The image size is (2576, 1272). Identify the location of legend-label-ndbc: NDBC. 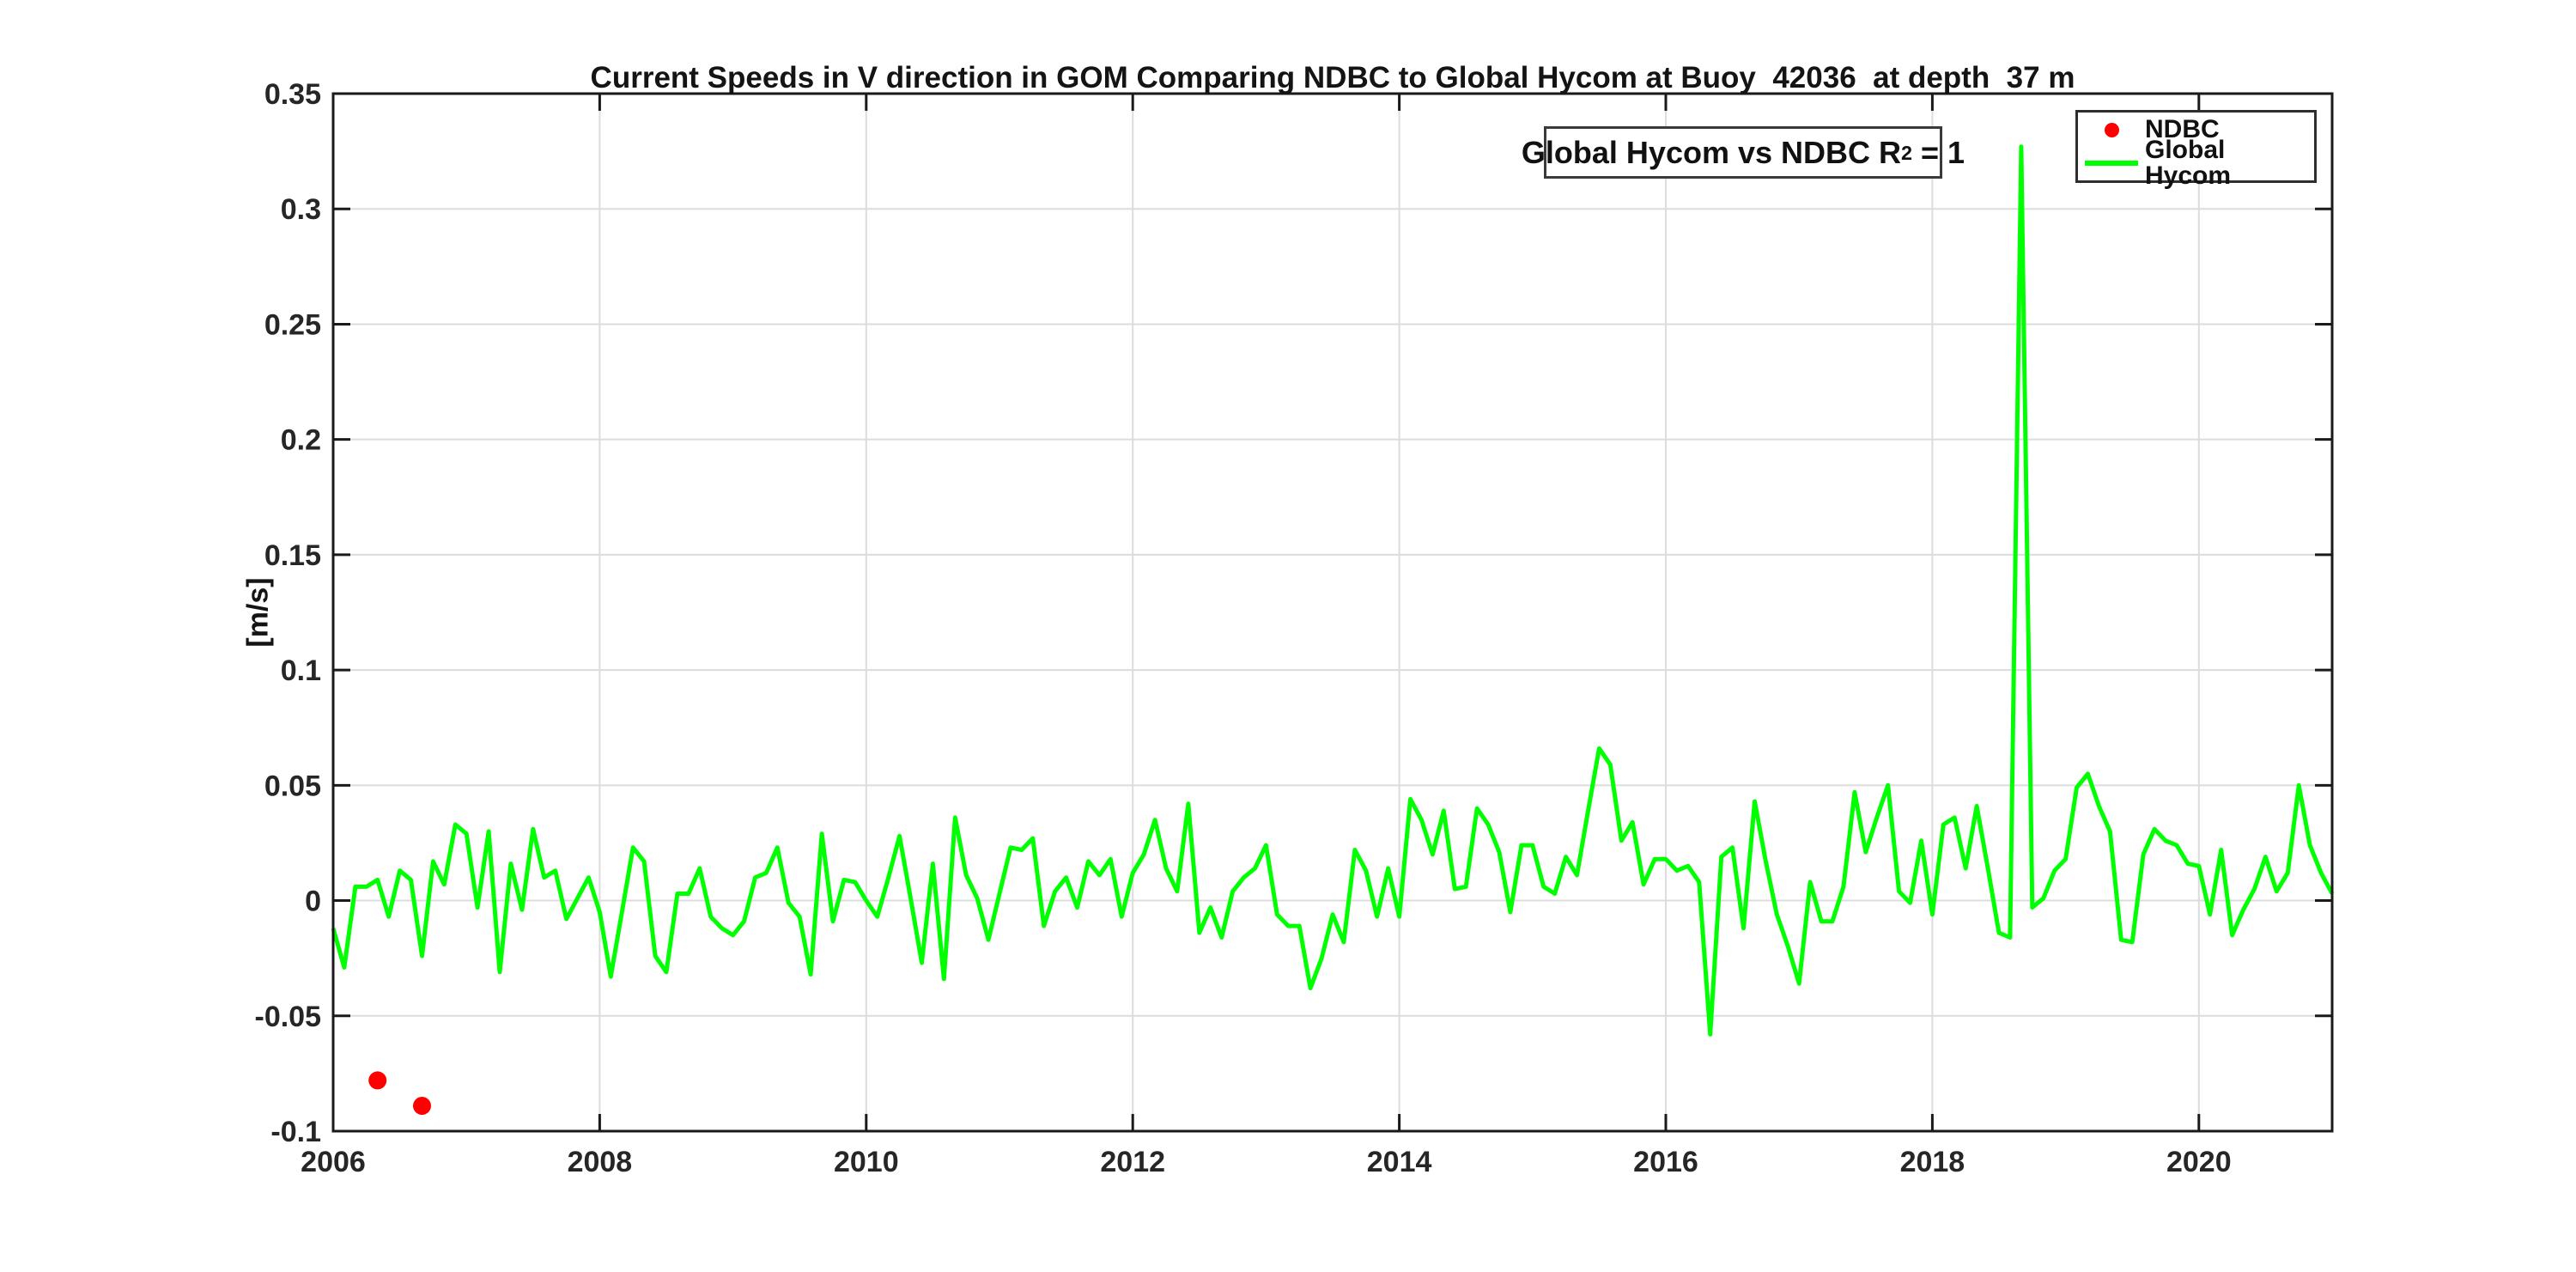
(2182, 129).